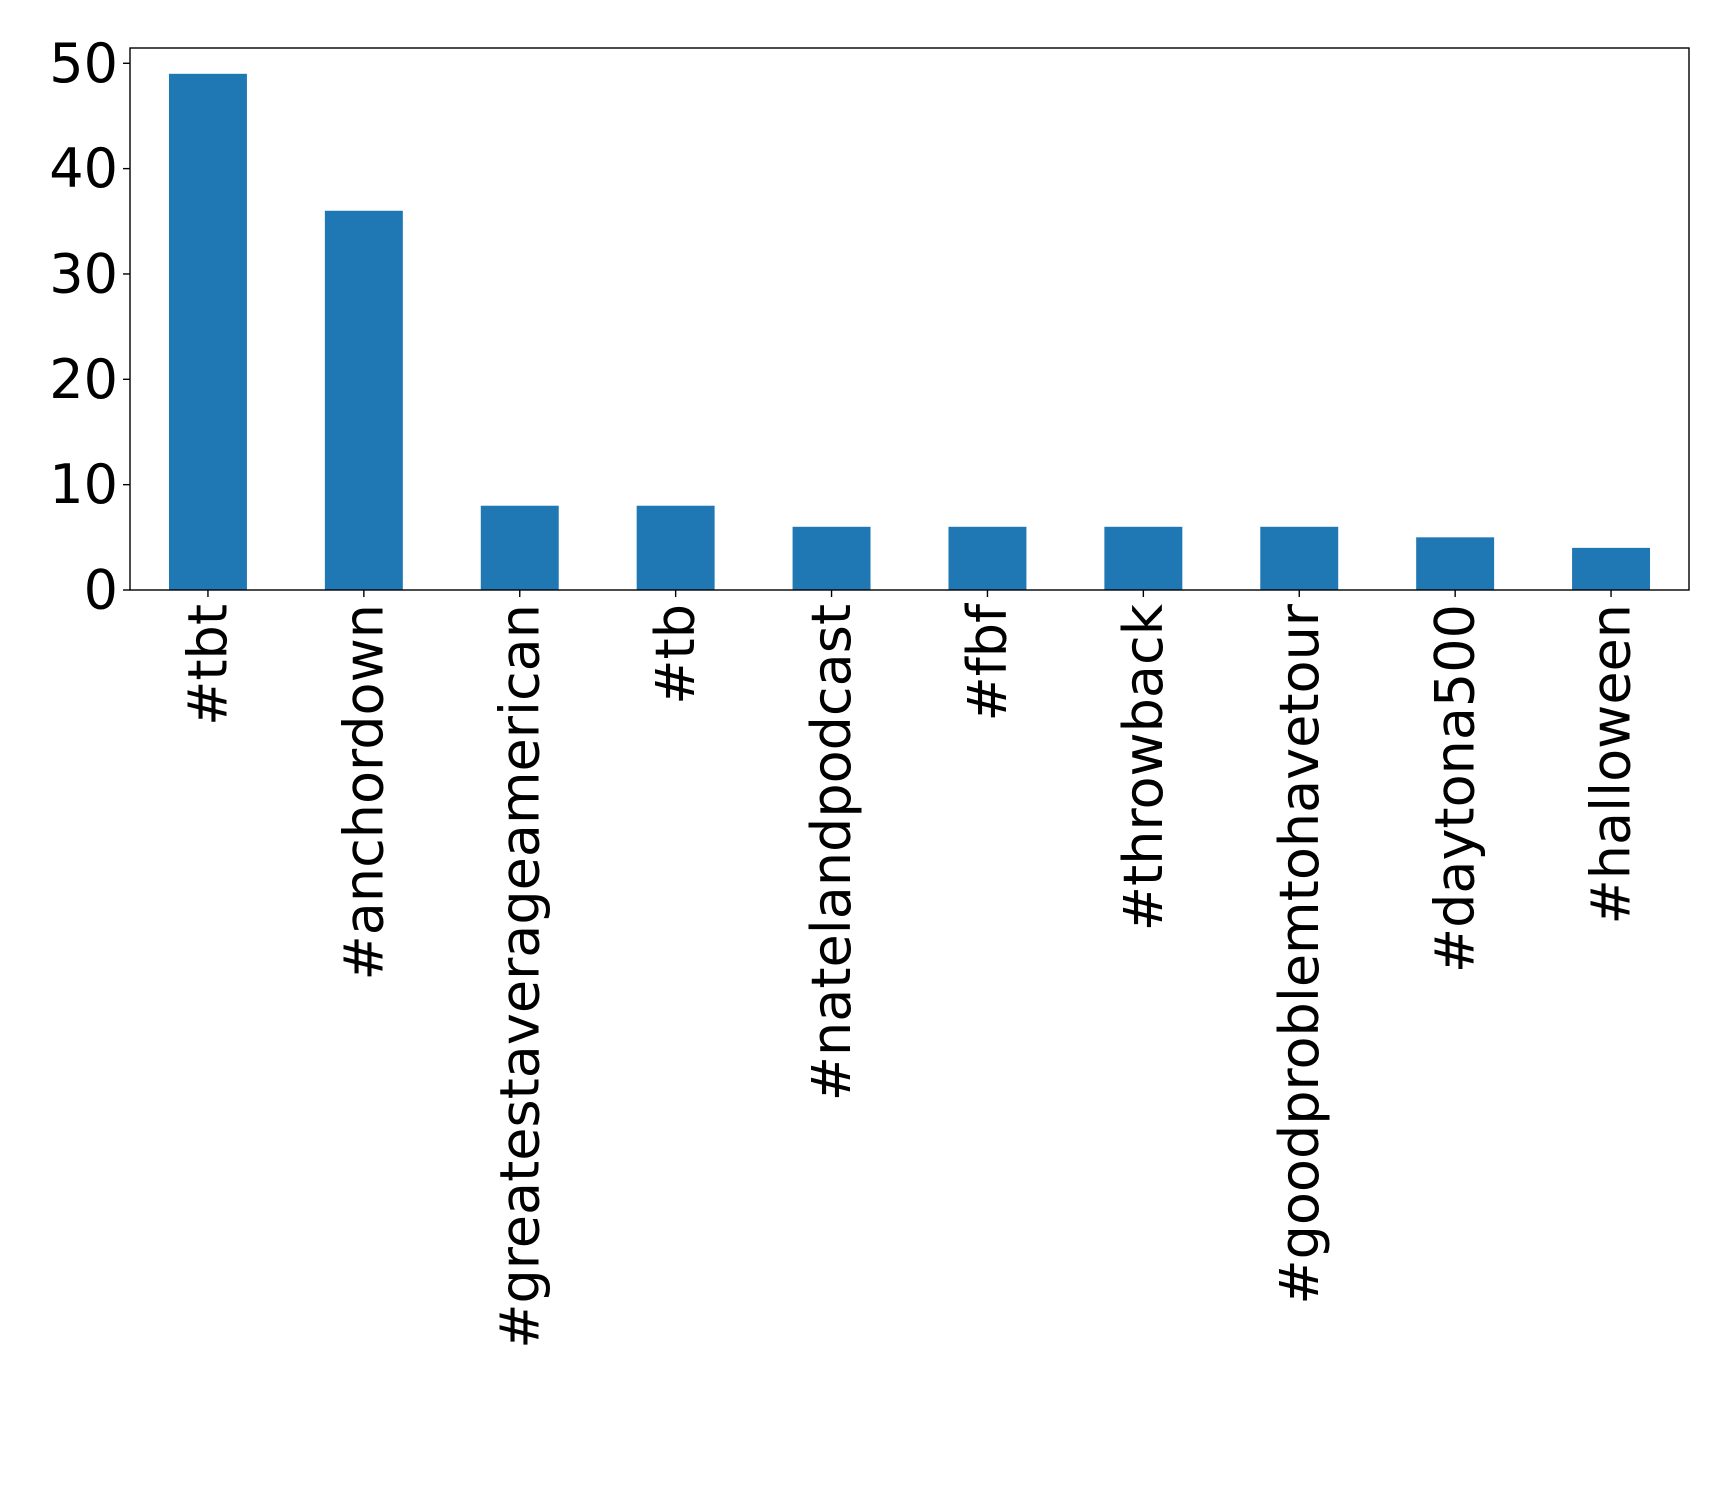  What do you see at coordinates (83, 63) in the screenshot?
I see `y-tick-label-5: 50` at bounding box center [83, 63].